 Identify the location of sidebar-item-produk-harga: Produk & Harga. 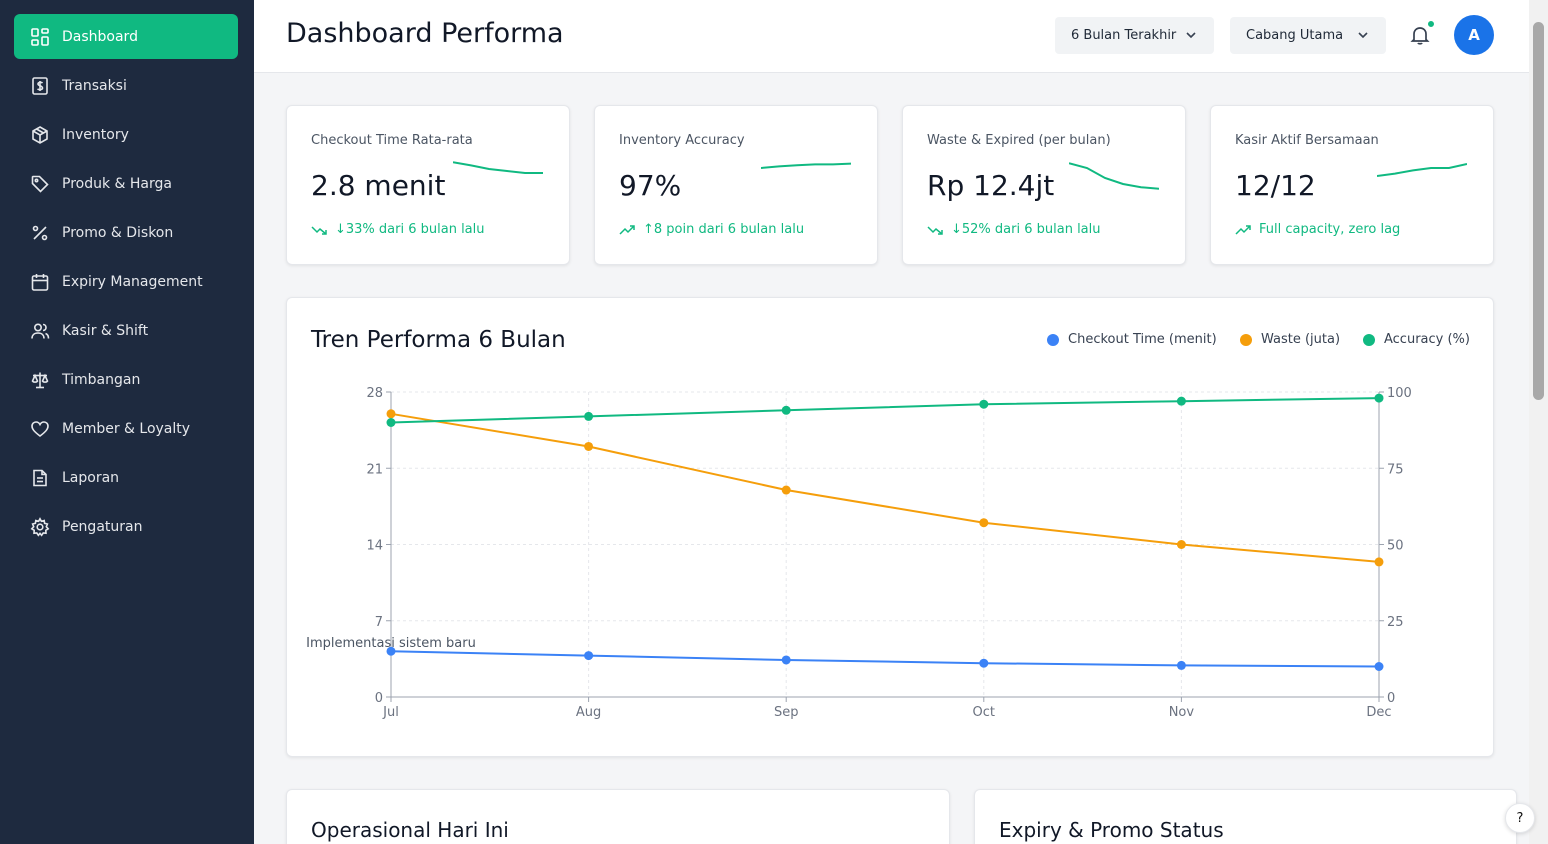
(126, 183).